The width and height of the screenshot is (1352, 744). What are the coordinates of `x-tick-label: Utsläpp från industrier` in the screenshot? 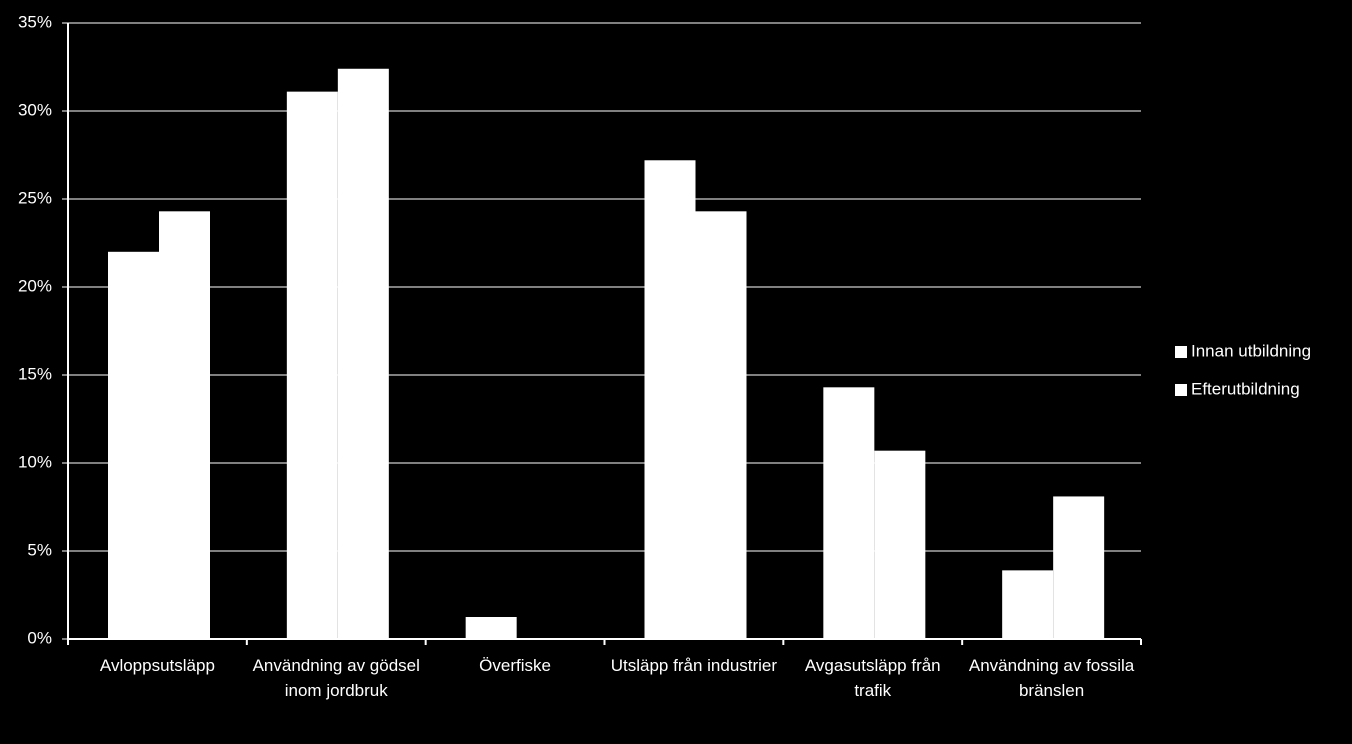 It's located at (694, 665).